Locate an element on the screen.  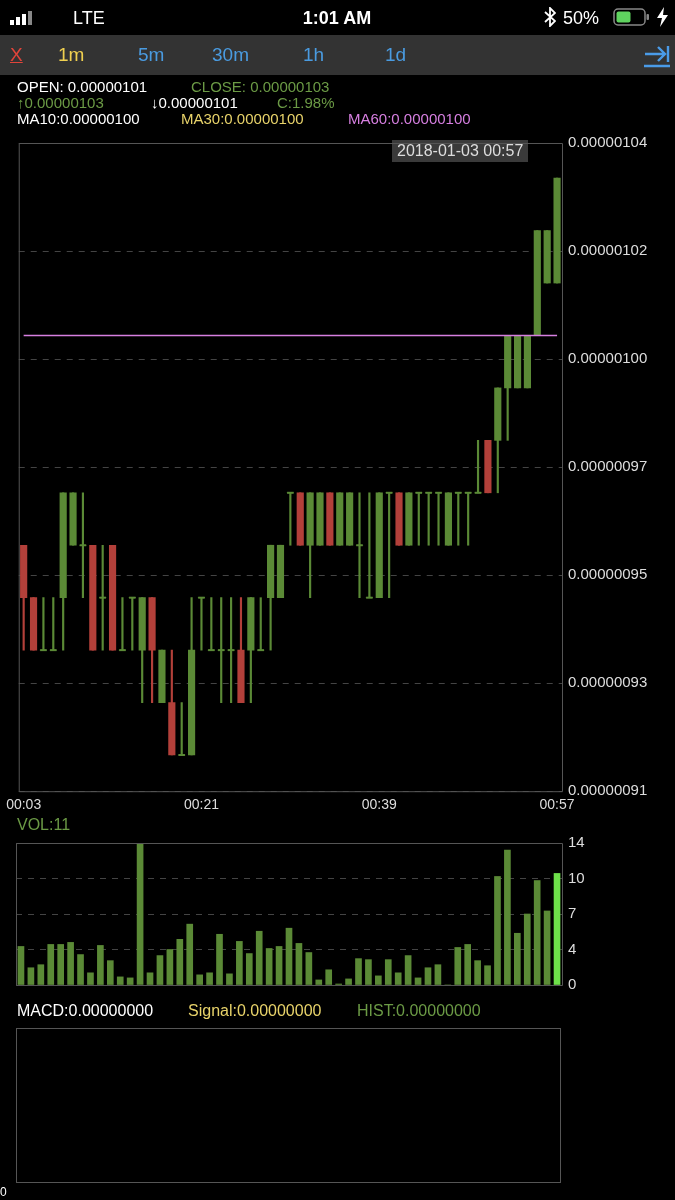
candlestick is located at coordinates (182, 729).